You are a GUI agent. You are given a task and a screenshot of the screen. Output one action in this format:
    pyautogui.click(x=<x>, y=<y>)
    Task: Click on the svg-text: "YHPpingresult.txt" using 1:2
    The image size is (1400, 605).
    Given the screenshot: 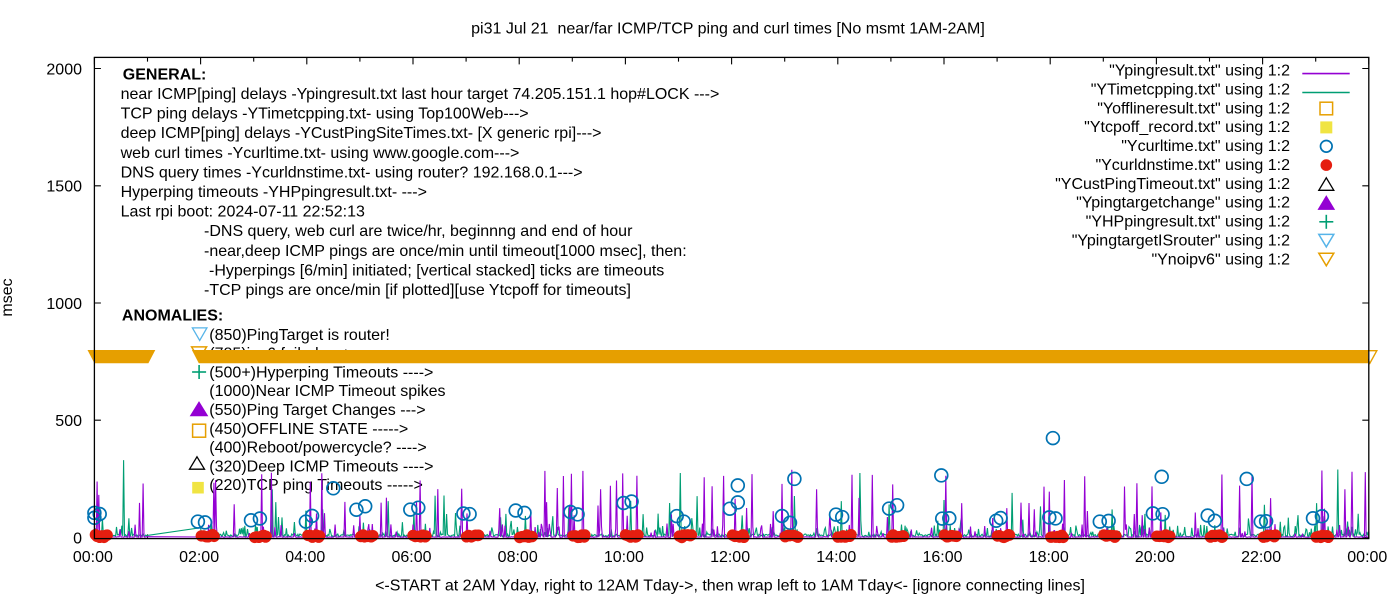 What is the action you would take?
    pyautogui.click(x=1188, y=222)
    